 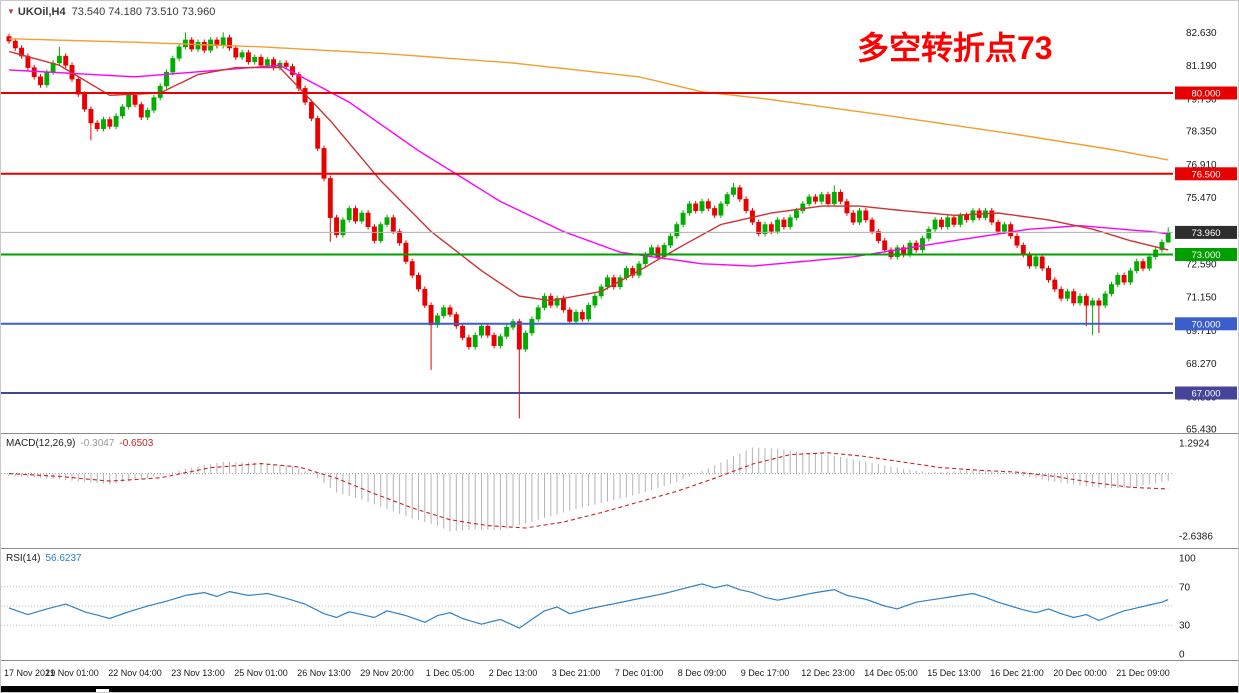 I want to click on price-badge-label: 73.000, so click(x=1205, y=255).